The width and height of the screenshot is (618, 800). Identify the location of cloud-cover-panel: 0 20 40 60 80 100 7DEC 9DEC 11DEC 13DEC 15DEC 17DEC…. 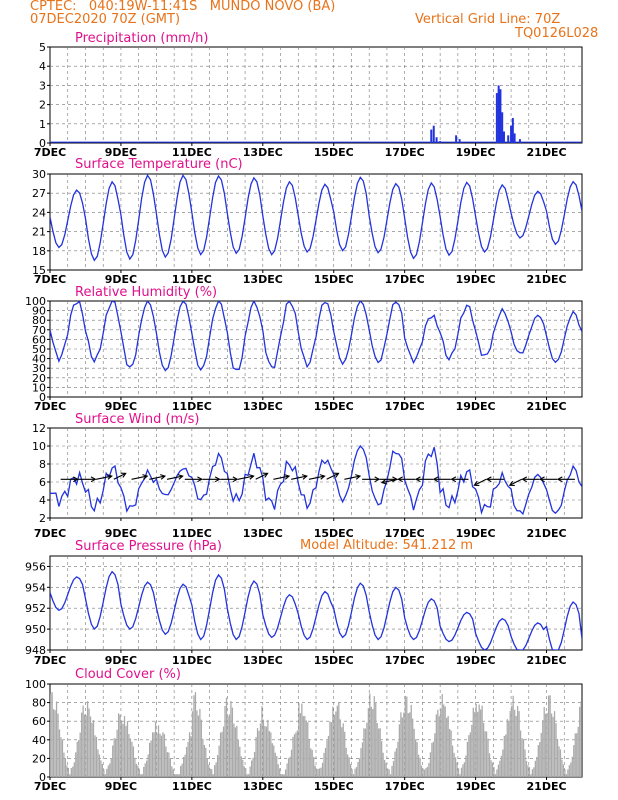
(304, 730).